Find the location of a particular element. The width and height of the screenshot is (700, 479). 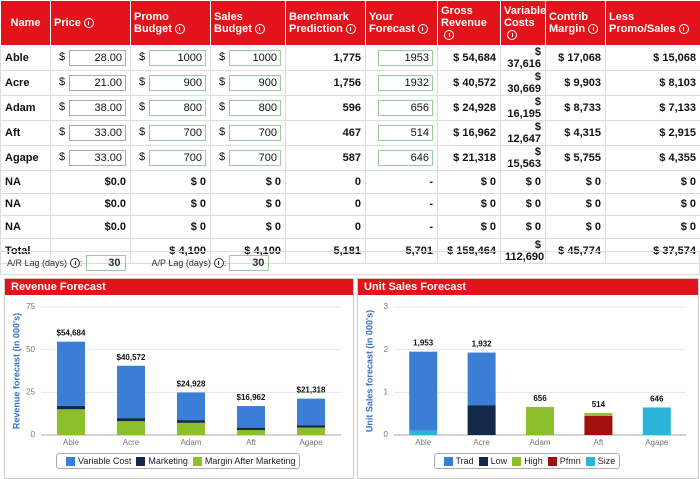

cell: $ 12,647 is located at coordinates (523, 133).